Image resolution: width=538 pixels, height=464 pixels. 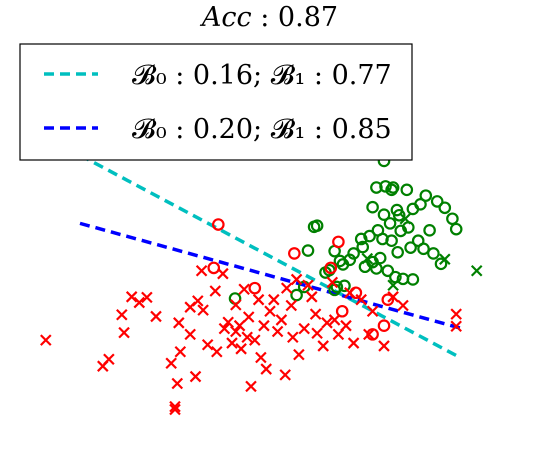 I want to click on chart-title: Acc : 0.87, so click(x=268, y=17).